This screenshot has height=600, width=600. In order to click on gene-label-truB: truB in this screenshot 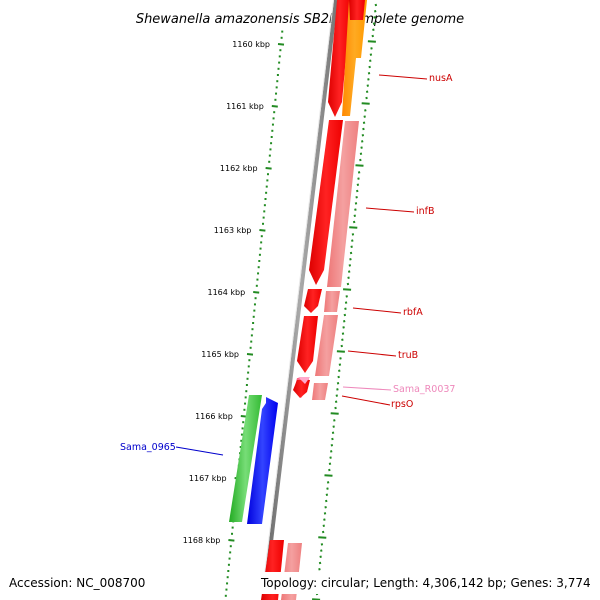, I will do `click(408, 355)`.